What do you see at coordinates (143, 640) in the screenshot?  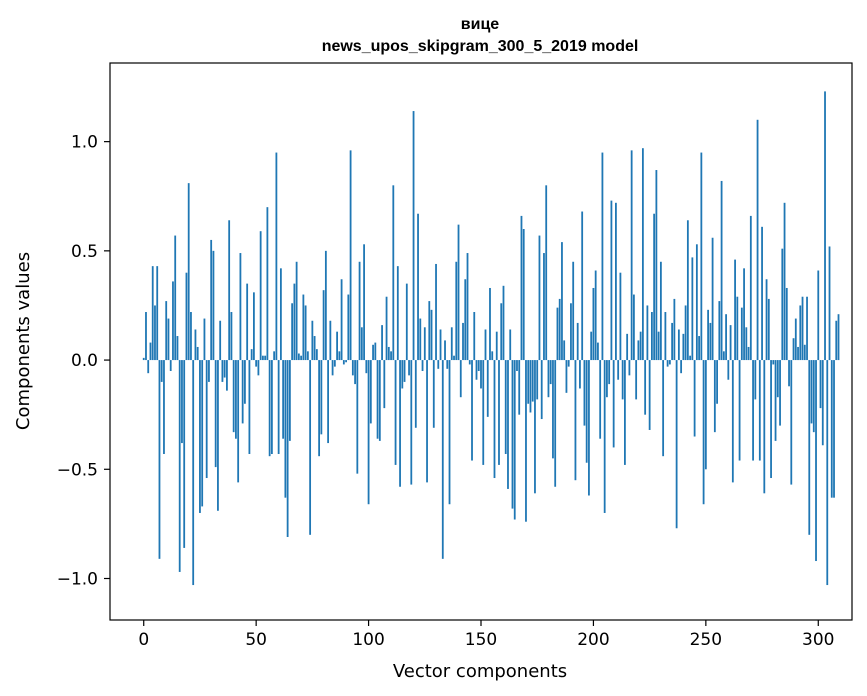 I see `x-tick-label: 0` at bounding box center [143, 640].